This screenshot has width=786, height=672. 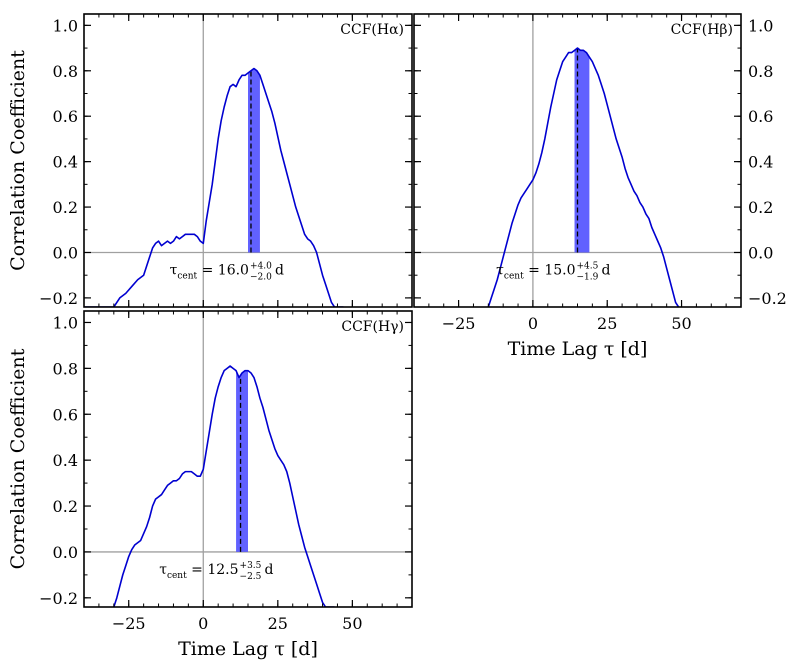 I want to click on centroid-lower-error: −1.9, so click(x=588, y=277).